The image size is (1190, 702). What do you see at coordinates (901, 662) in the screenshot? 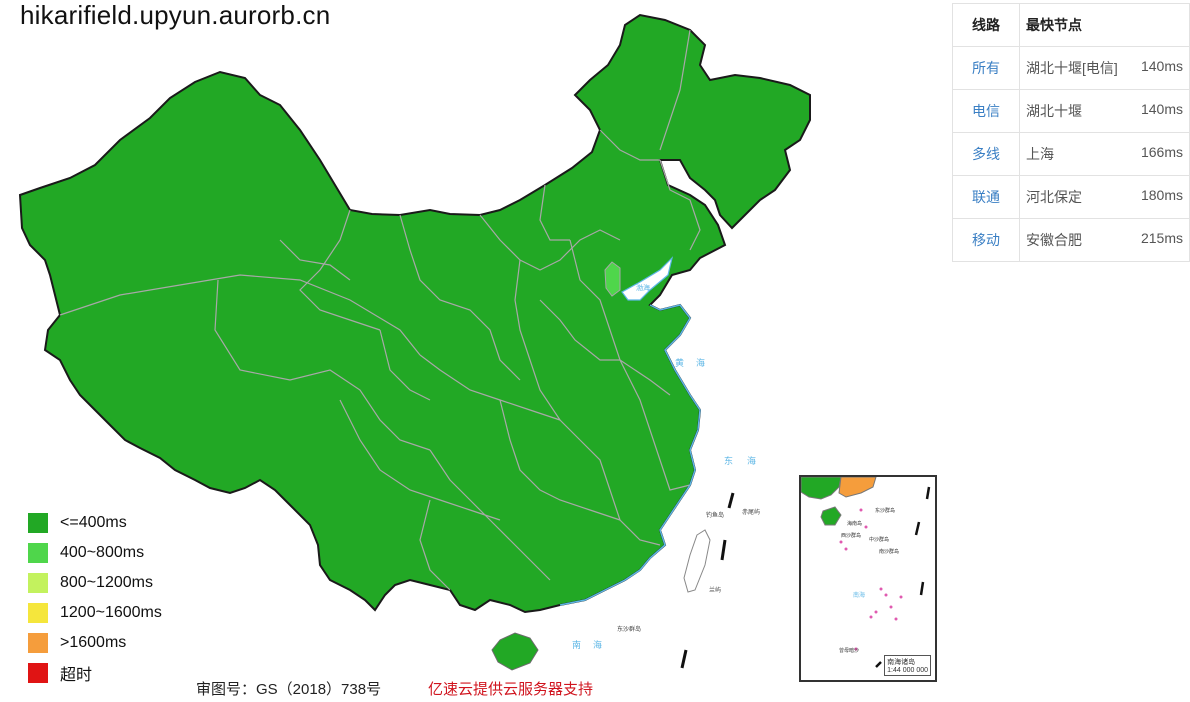
I see `inset-title: 南海诸岛` at bounding box center [901, 662].